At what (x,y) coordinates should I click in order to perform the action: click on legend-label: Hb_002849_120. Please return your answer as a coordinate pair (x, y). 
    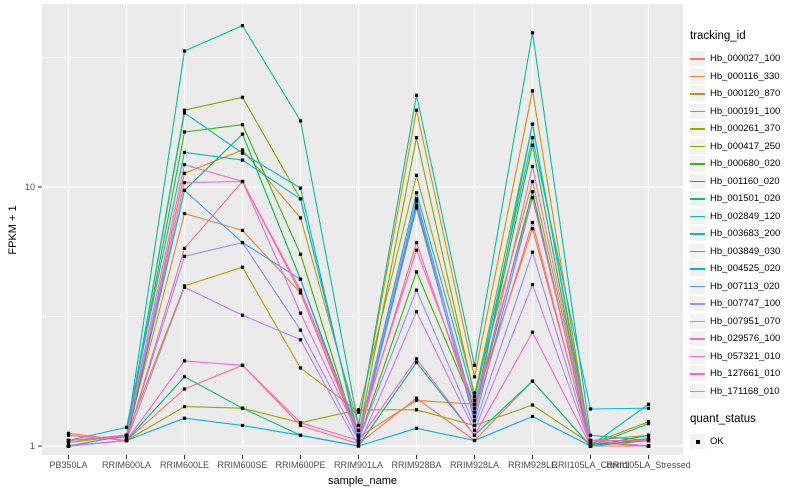
    Looking at the image, I should click on (745, 216).